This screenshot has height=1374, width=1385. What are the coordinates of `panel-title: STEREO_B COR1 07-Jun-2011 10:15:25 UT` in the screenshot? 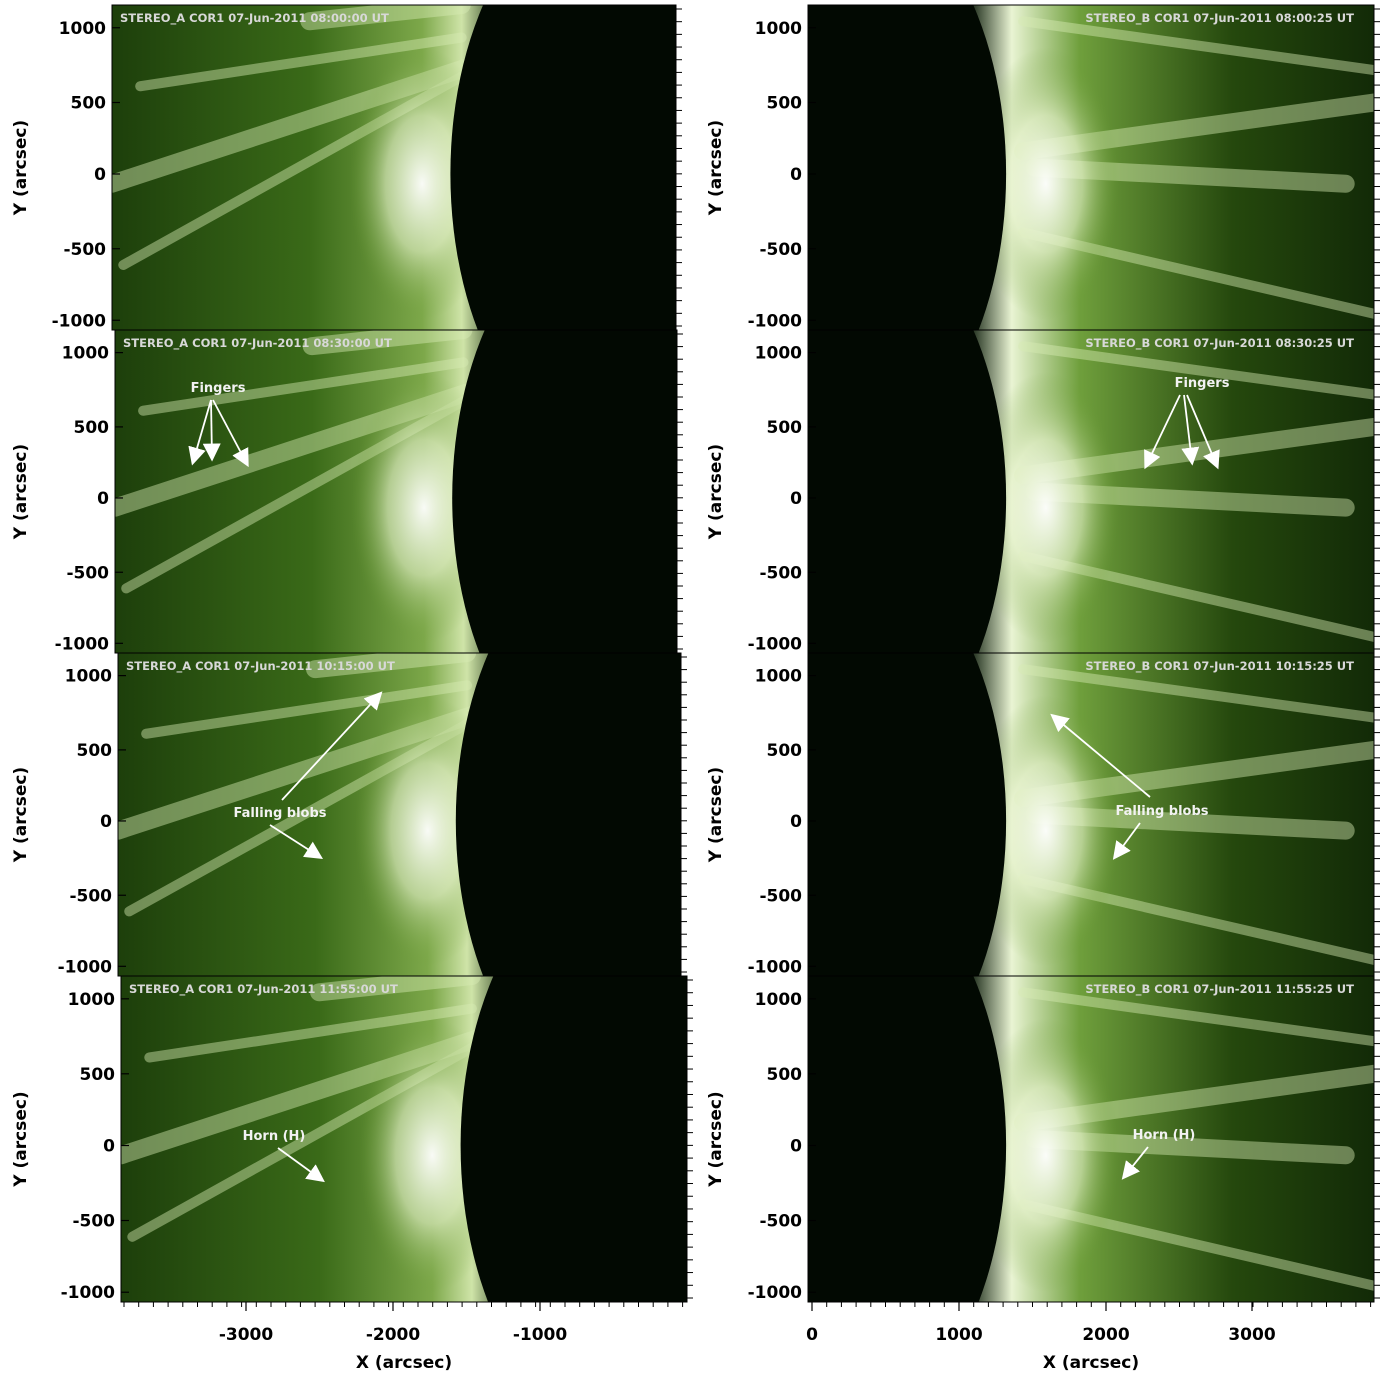 It's located at (1219, 666).